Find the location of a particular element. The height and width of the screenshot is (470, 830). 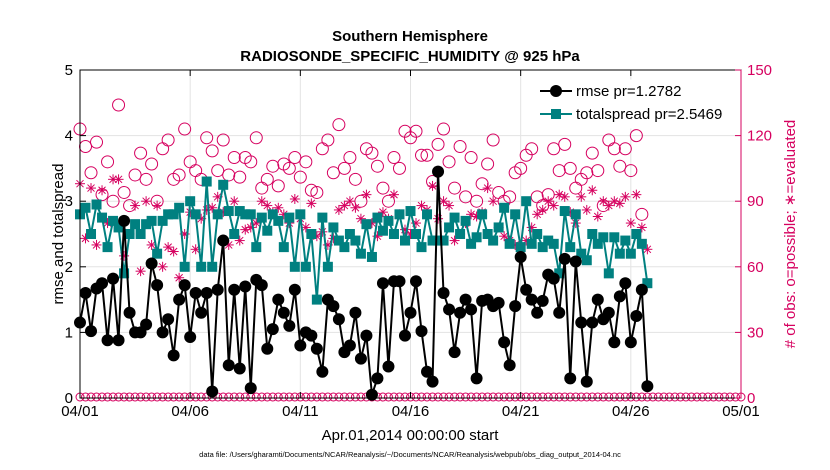

y-tick-label: 0 is located at coordinates (69, 398).